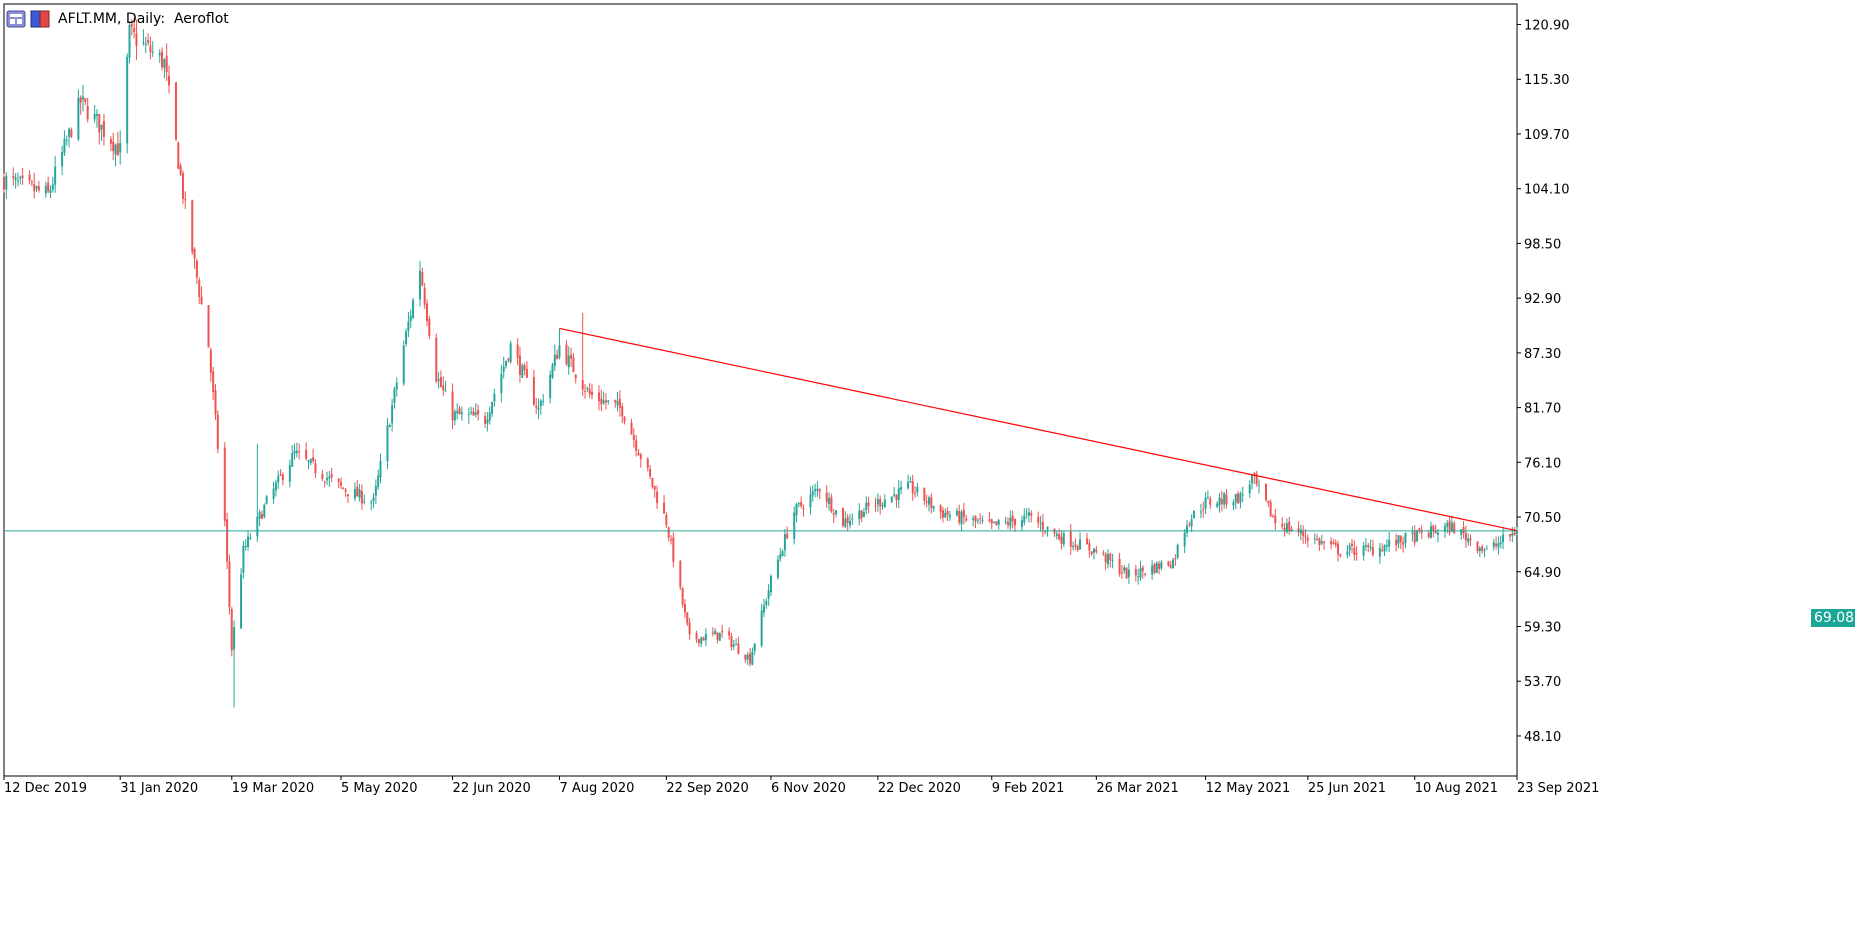 This screenshot has height=941, width=1865. I want to click on y-tick-label: 59.30, so click(1542, 627).